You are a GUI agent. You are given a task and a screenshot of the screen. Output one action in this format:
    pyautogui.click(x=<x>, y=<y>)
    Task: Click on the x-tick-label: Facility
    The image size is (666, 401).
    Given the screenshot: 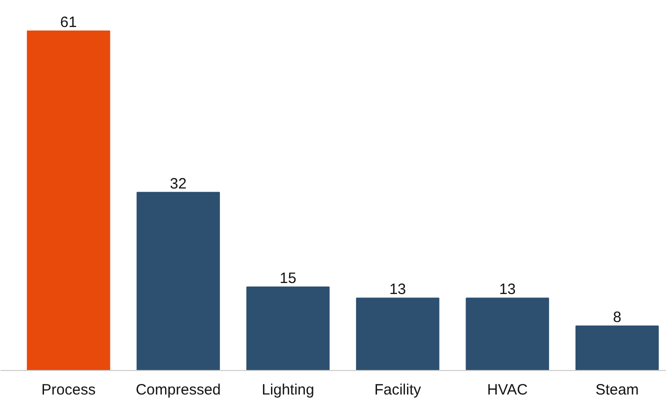 What is the action you would take?
    pyautogui.click(x=398, y=390)
    